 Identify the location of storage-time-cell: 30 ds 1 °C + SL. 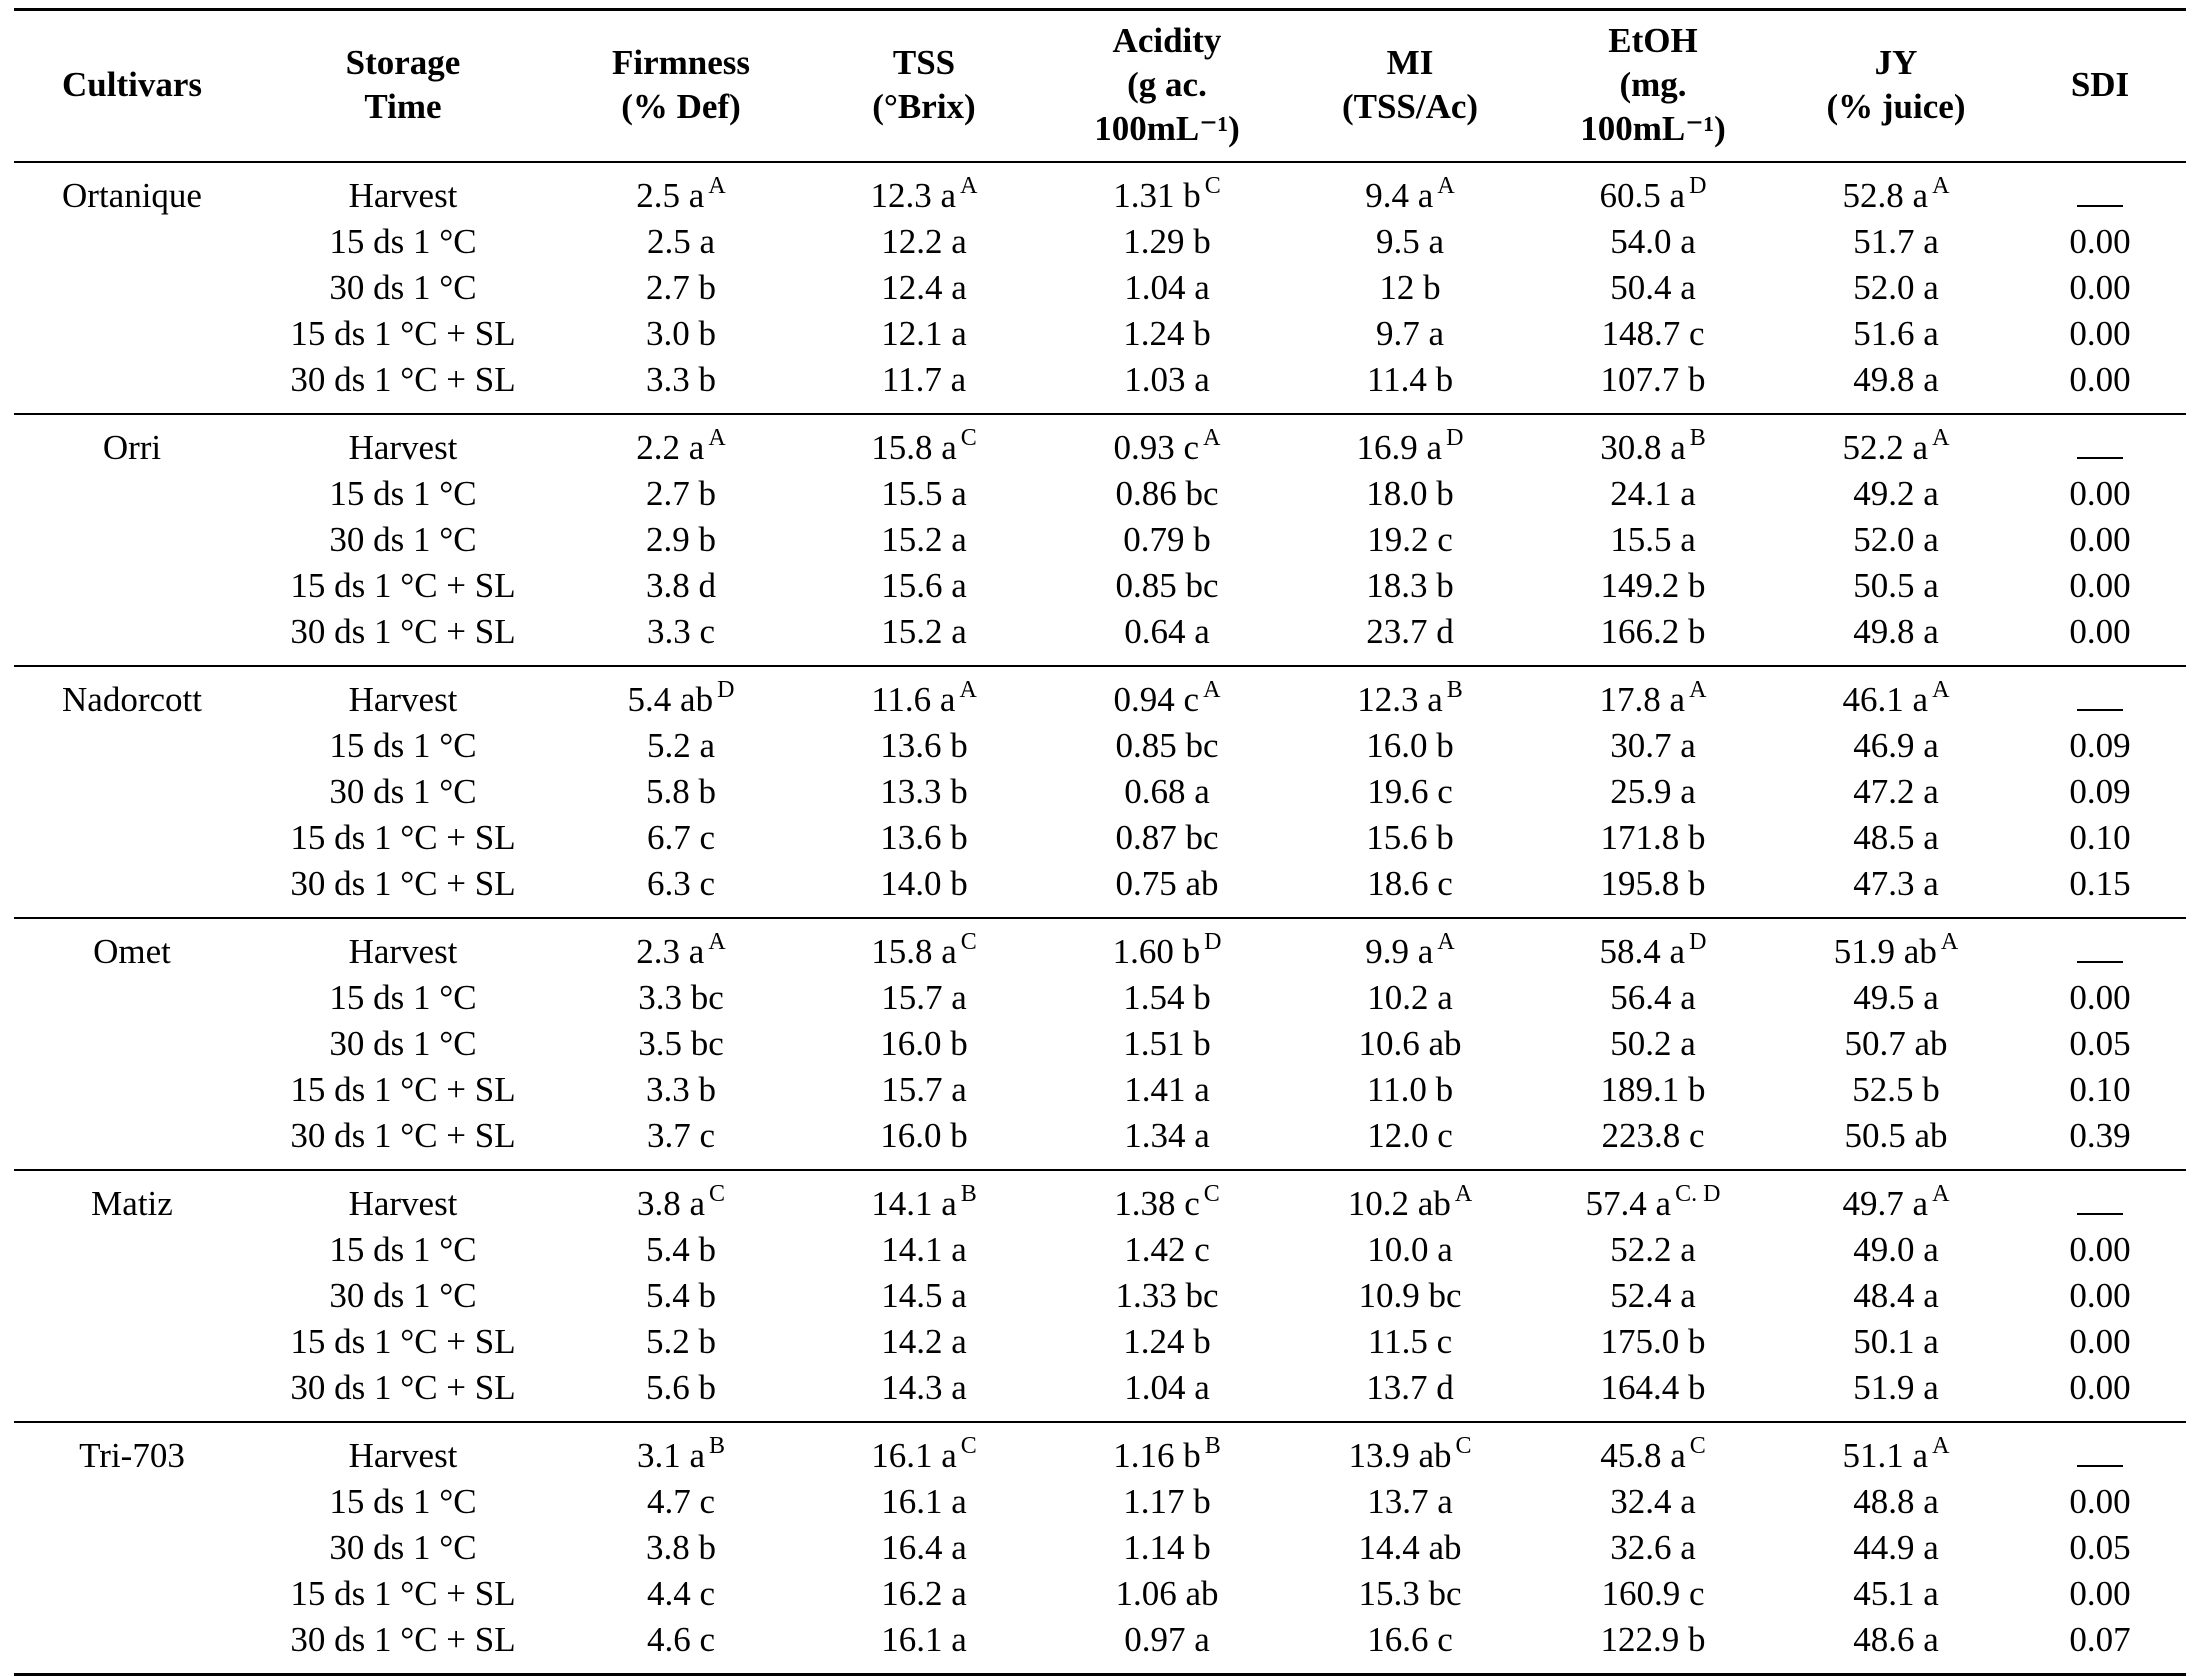
(403, 631).